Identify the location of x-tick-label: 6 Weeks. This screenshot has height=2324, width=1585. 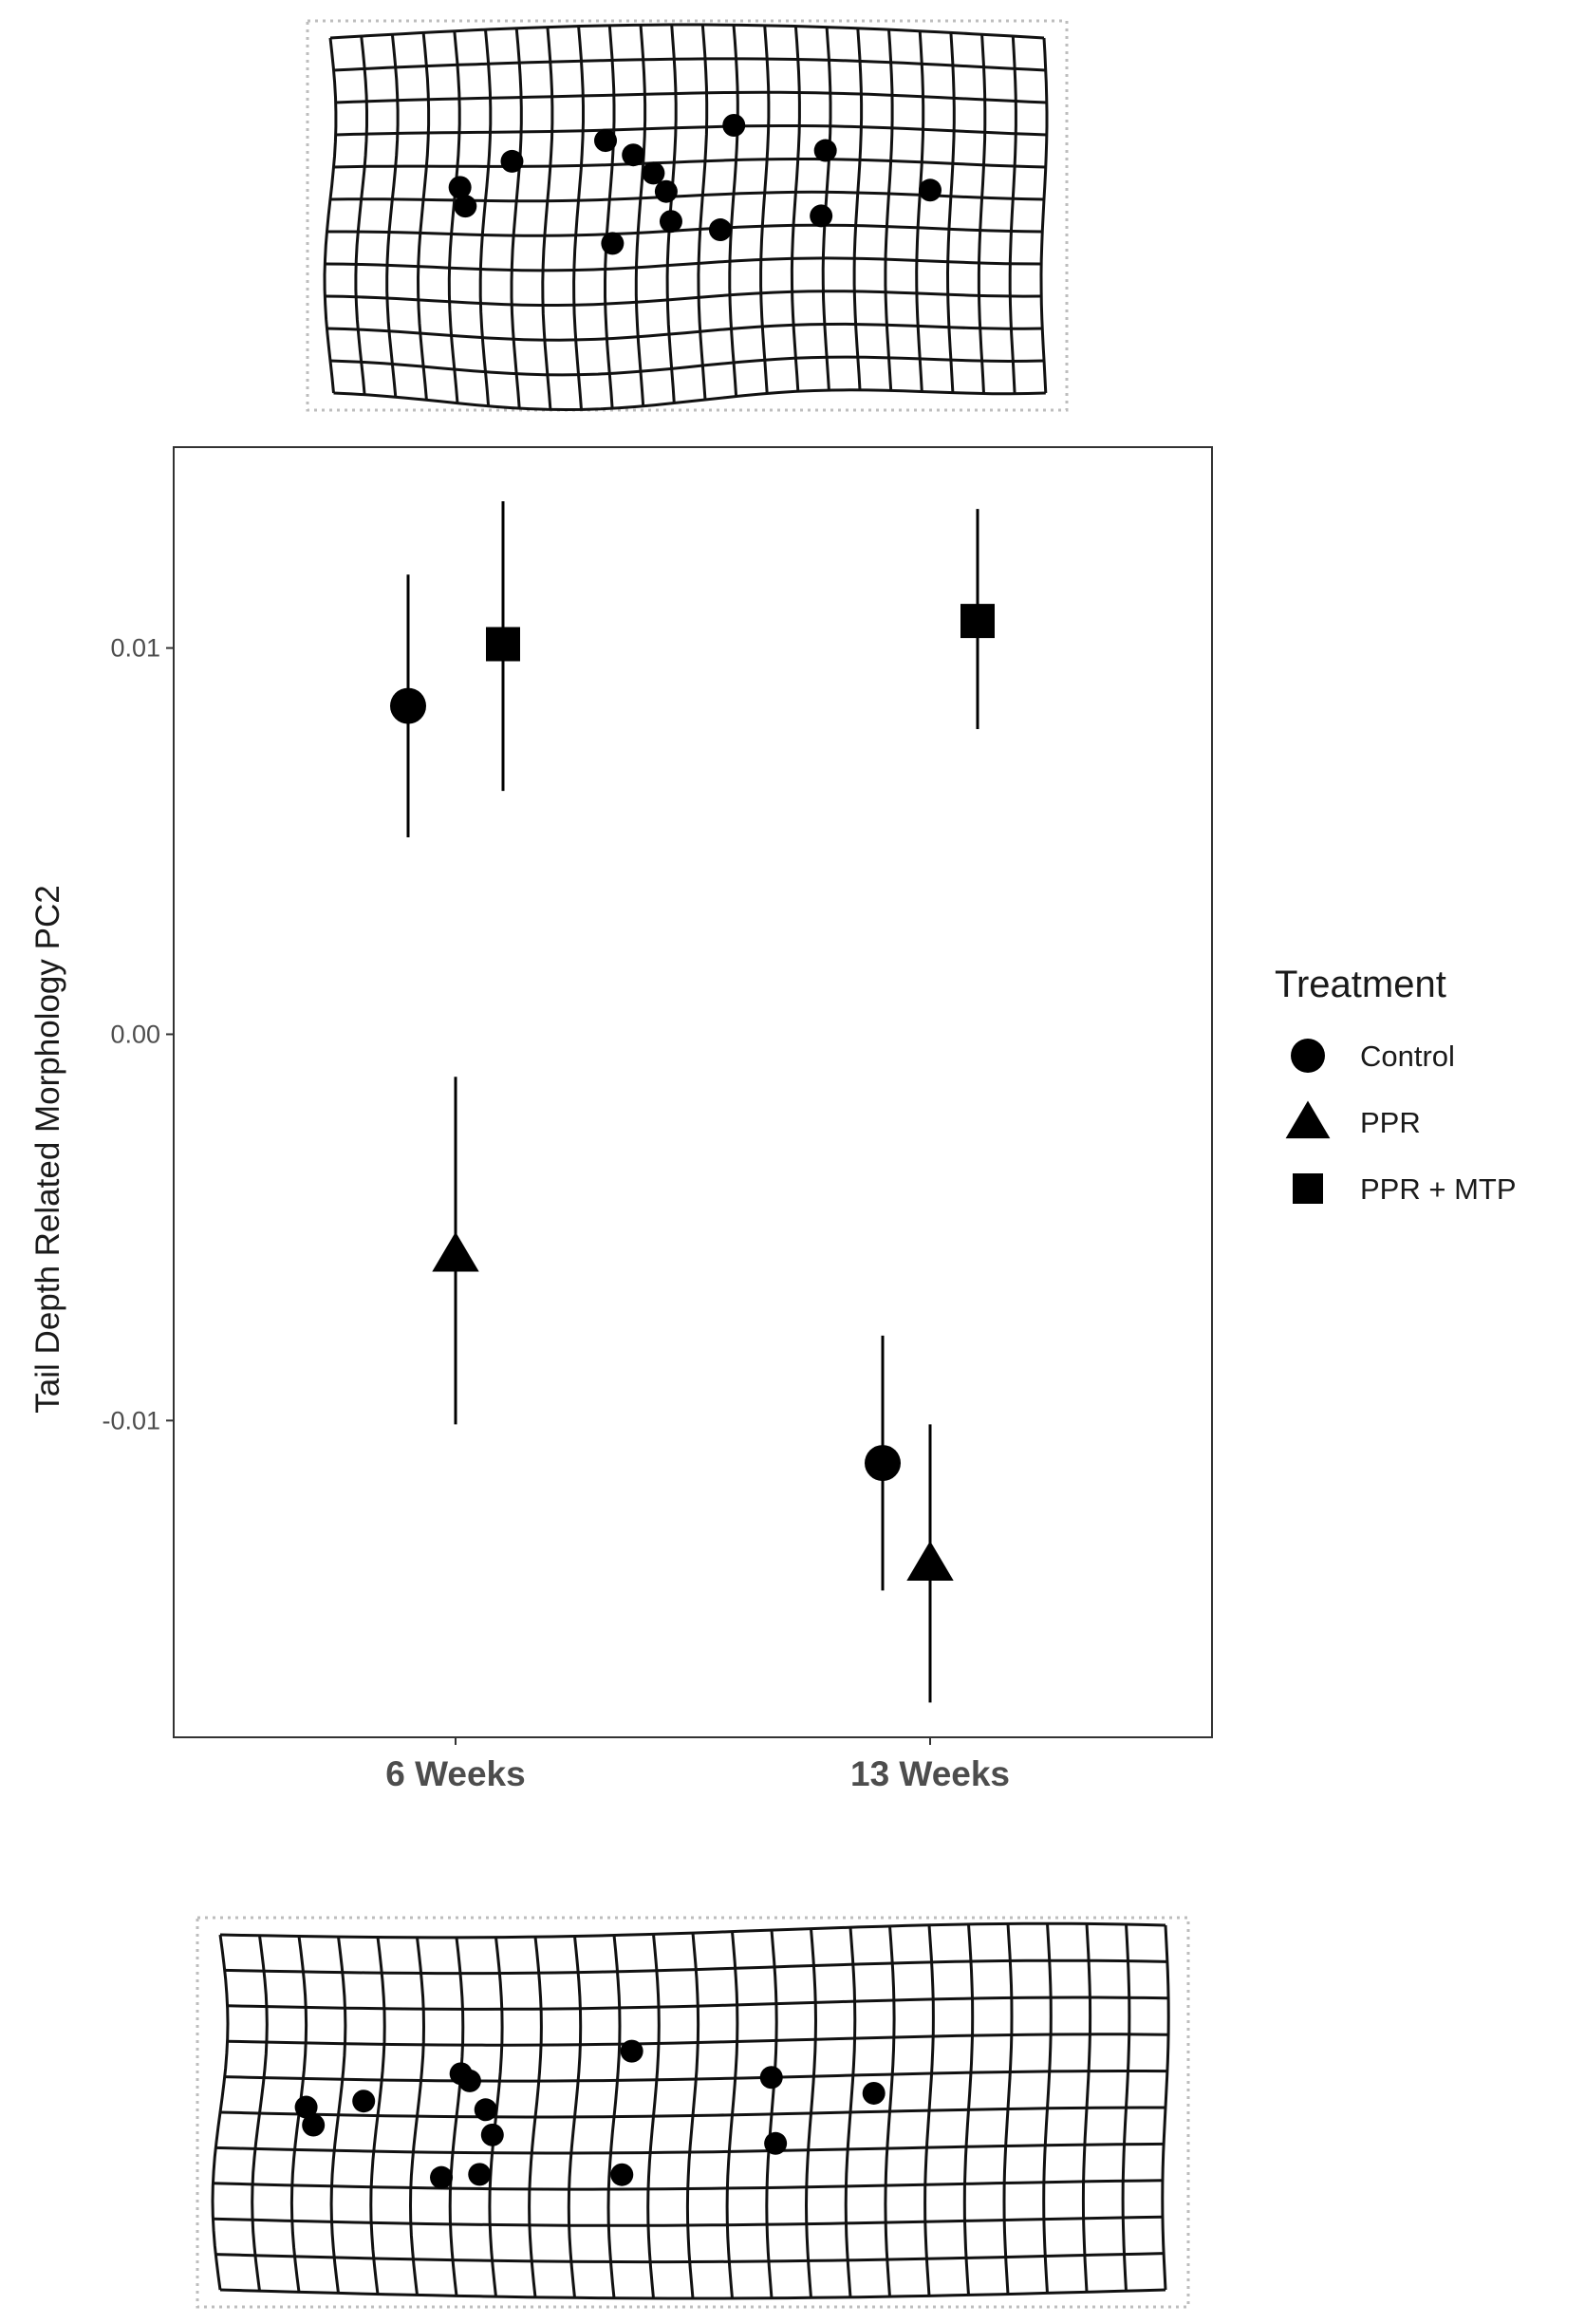
(455, 1773).